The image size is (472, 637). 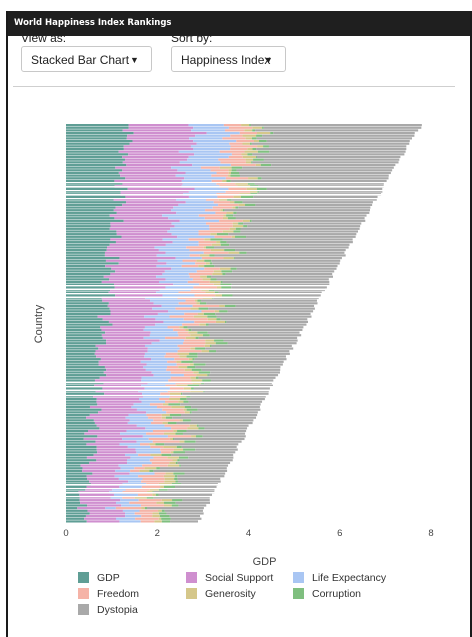 What do you see at coordinates (86, 59) in the screenshot?
I see `view-as-select: Stacked Bar Chart ▼` at bounding box center [86, 59].